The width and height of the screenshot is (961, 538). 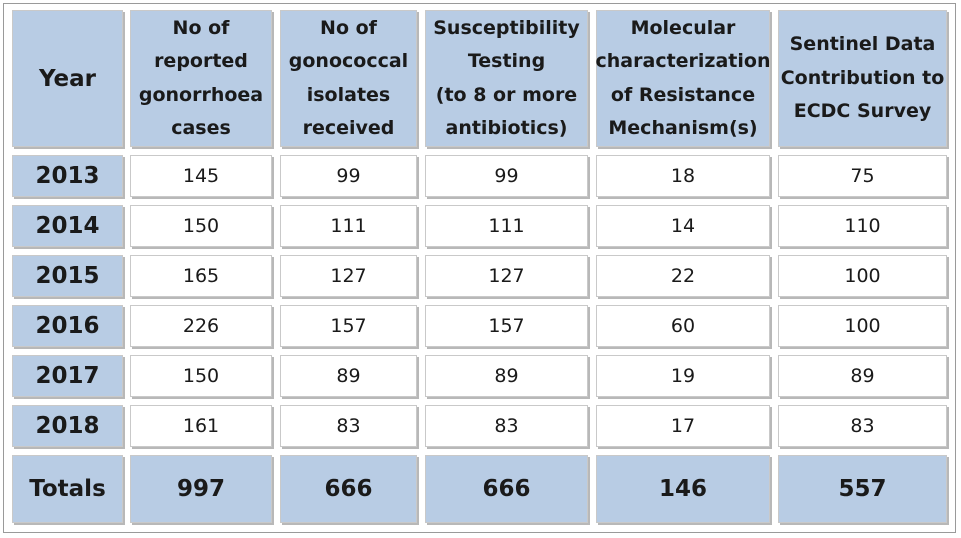 What do you see at coordinates (201, 176) in the screenshot?
I see `value-cell: 145` at bounding box center [201, 176].